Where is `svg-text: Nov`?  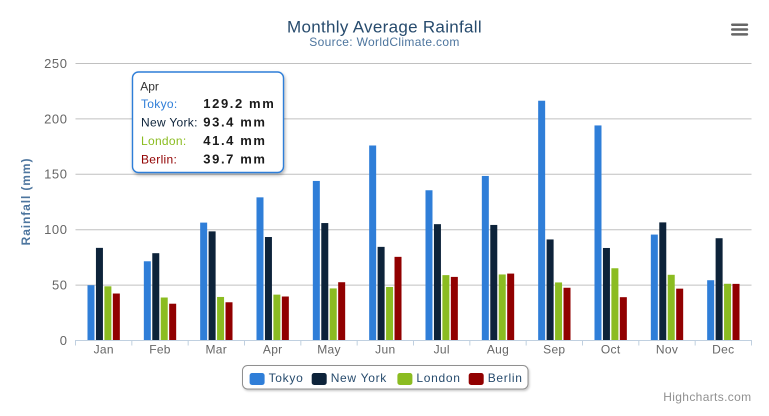 svg-text: Nov is located at coordinates (667, 350).